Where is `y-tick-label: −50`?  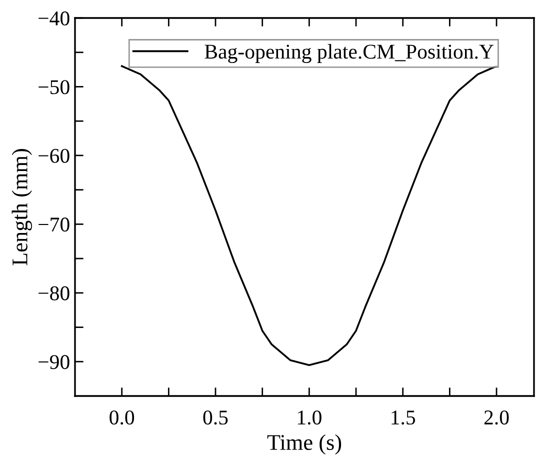 y-tick-label: −50 is located at coordinates (54, 87).